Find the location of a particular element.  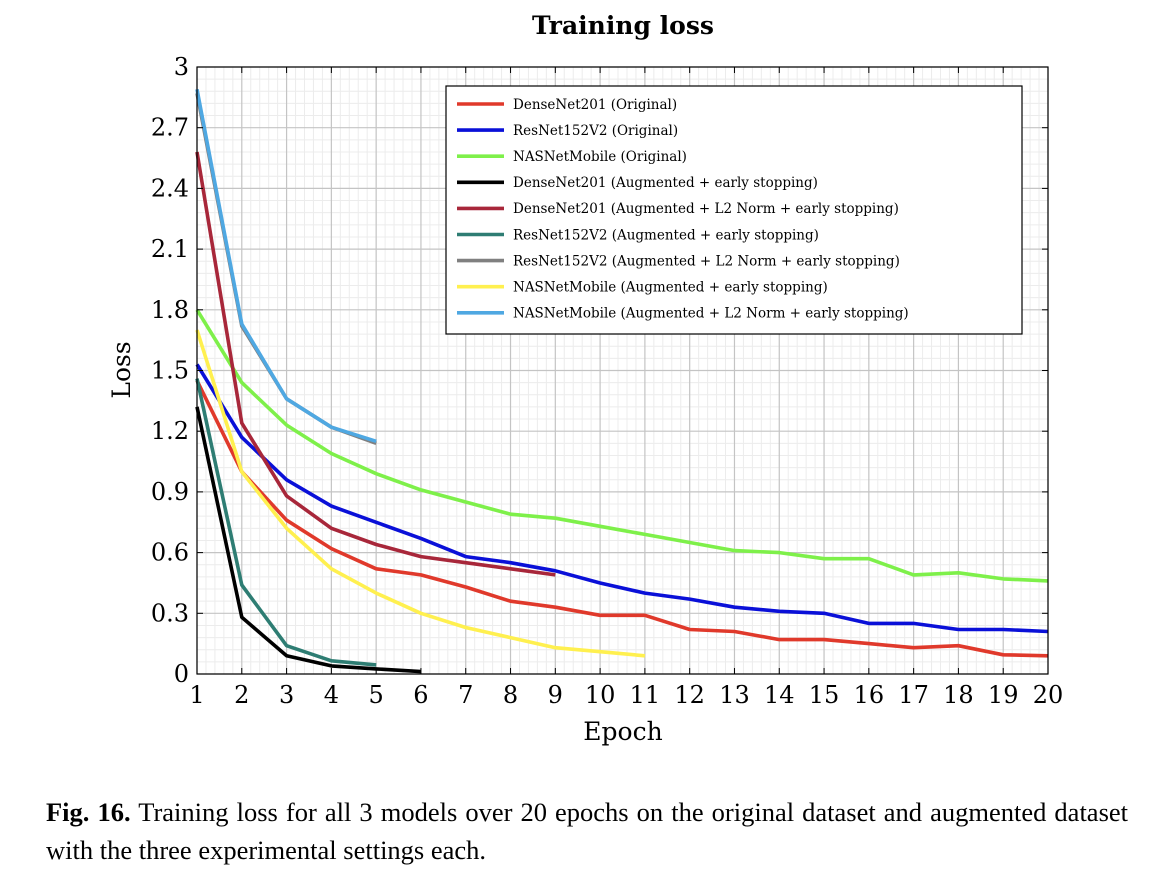

x-tick-label: 6 is located at coordinates (420, 695).